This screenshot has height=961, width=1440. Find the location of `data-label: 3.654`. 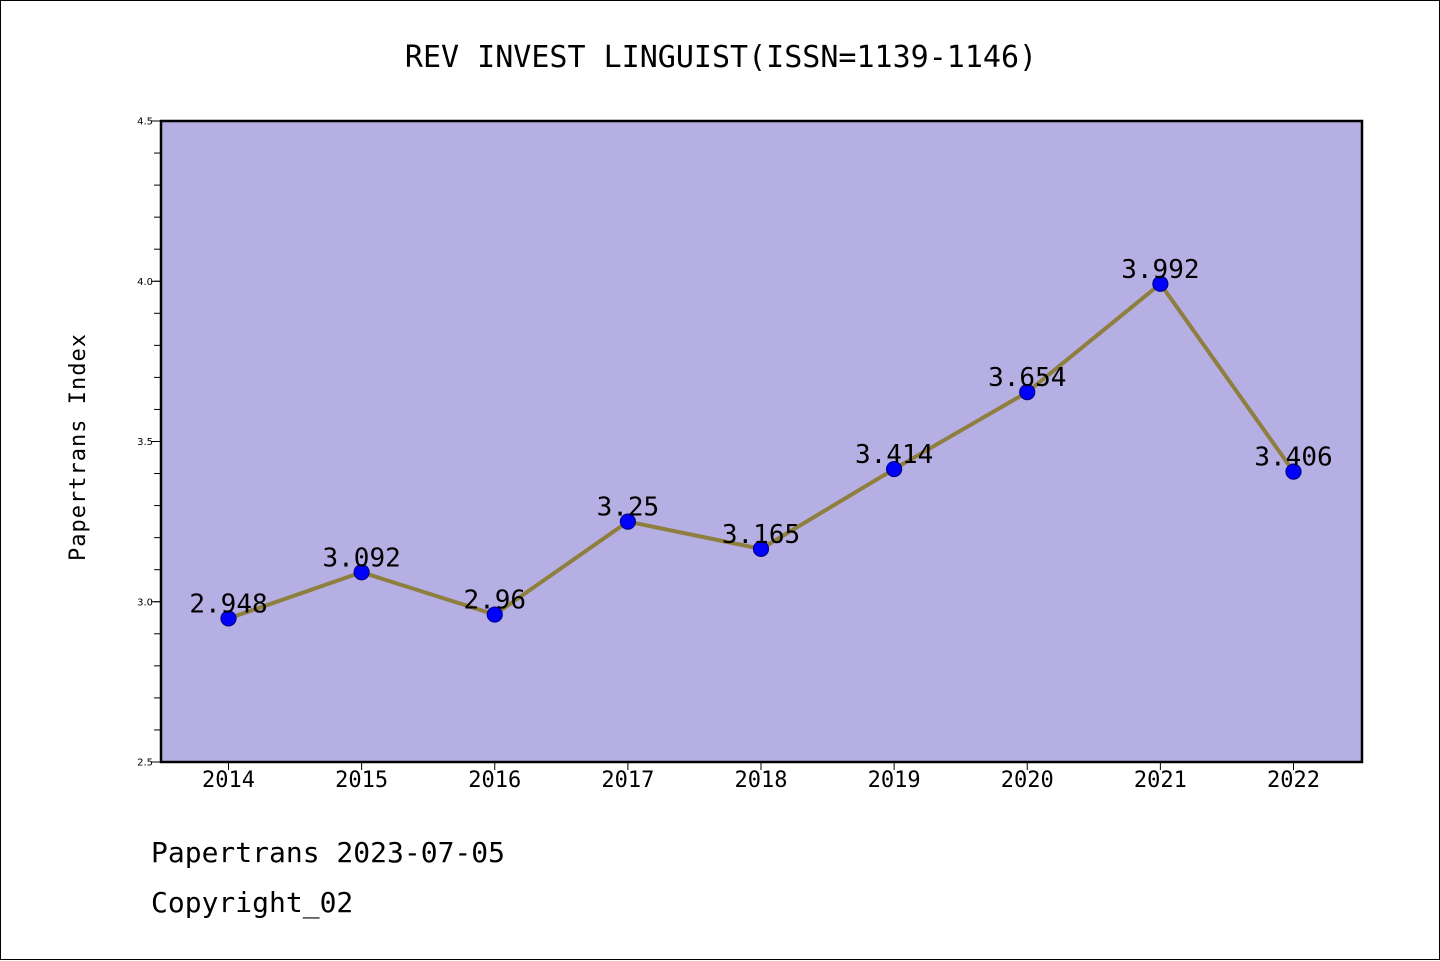

data-label: 3.654 is located at coordinates (1027, 378).